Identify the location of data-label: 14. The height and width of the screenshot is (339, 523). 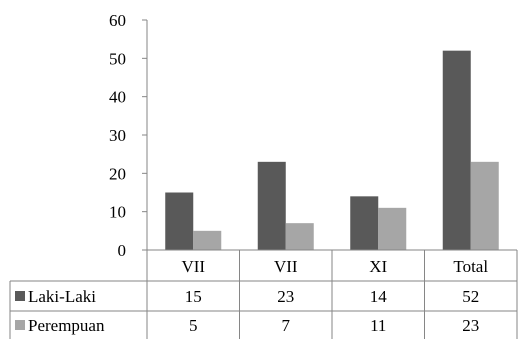
(379, 296).